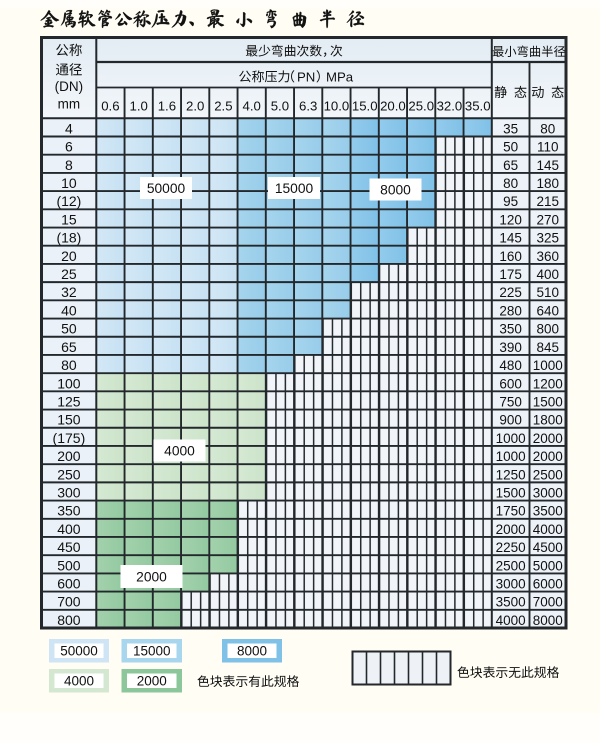 The height and width of the screenshot is (743, 600). I want to click on svg-text: 280, so click(510, 310).